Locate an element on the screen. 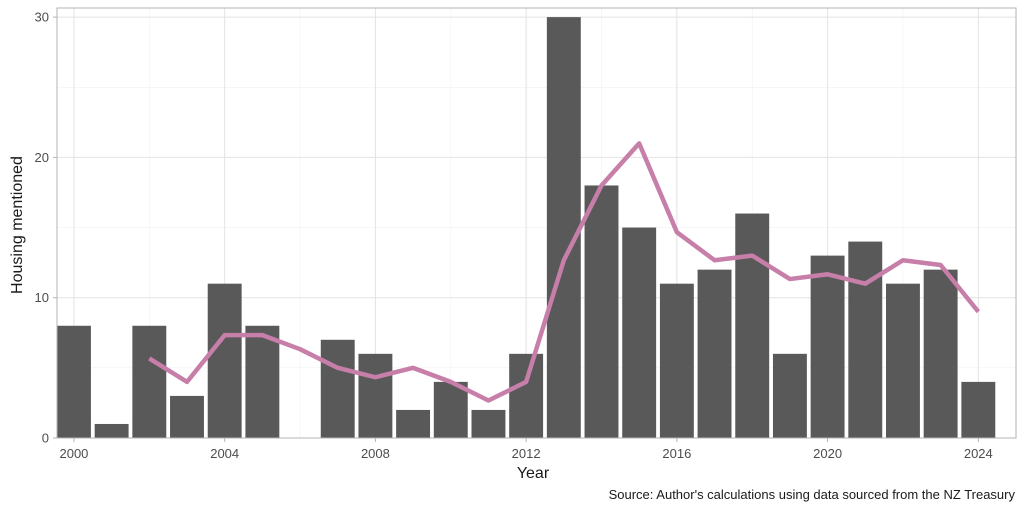 This screenshot has height=512, width=1024. y-axis-title: Housing mentioned is located at coordinates (17, 225).